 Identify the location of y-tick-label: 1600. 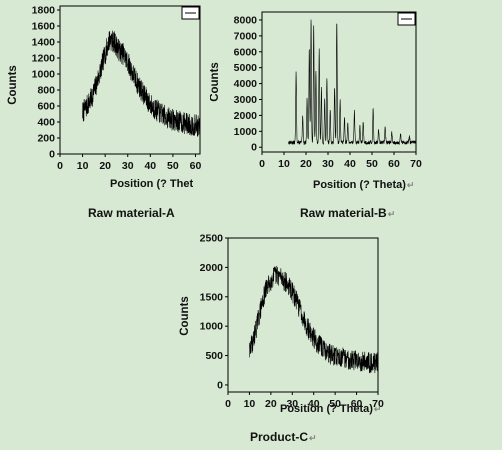
(44, 27).